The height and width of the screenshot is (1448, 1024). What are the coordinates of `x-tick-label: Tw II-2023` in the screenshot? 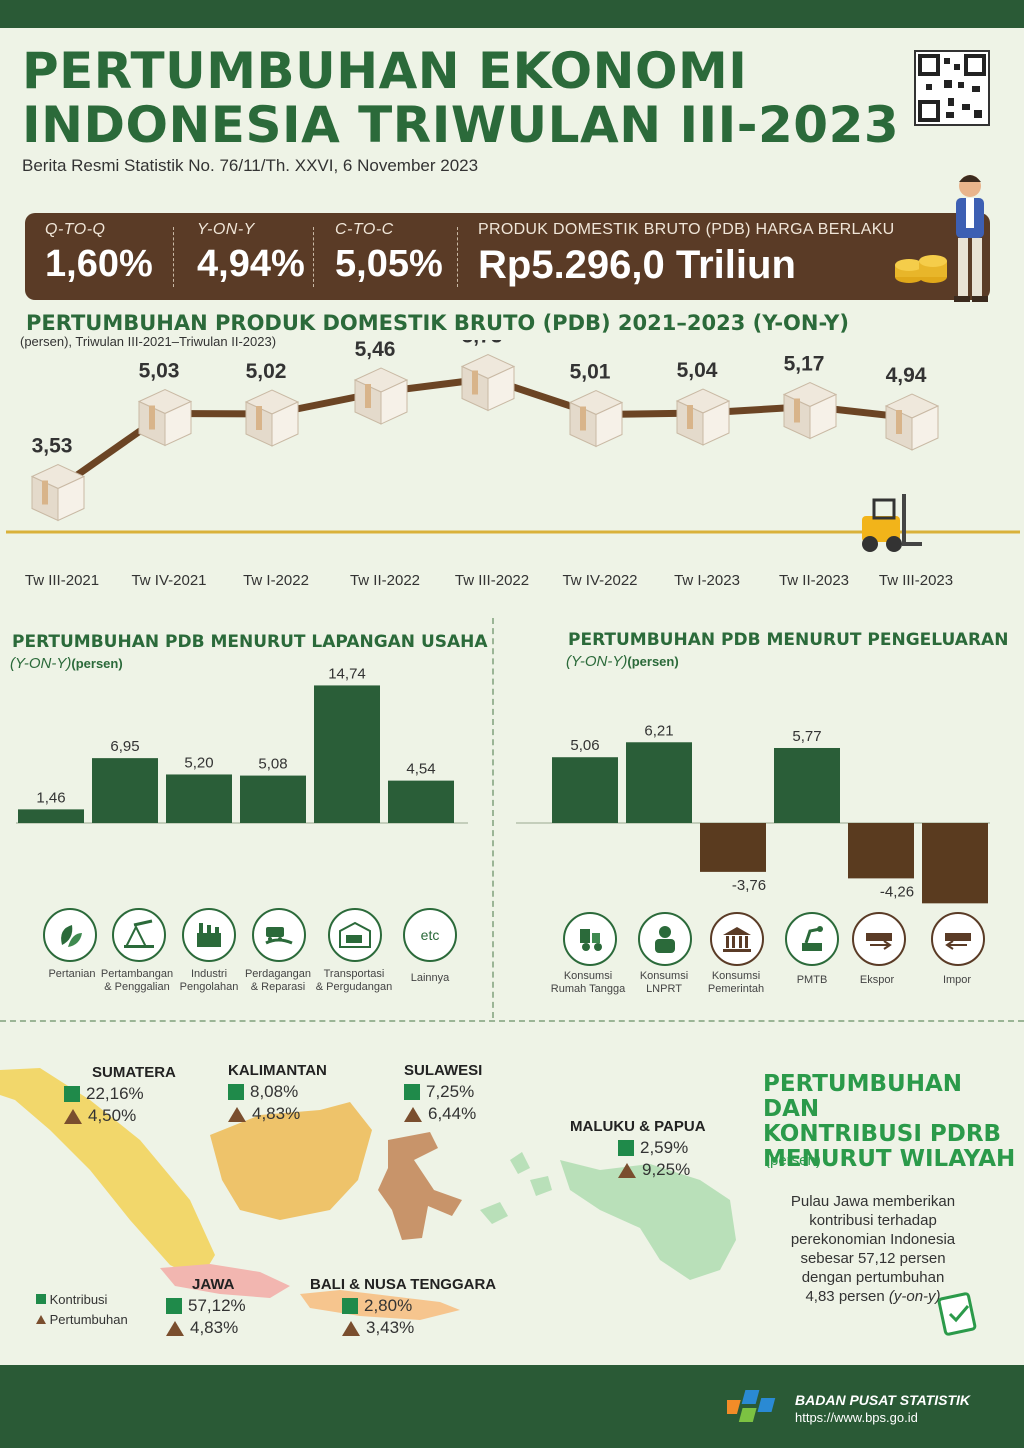 It's located at (814, 580).